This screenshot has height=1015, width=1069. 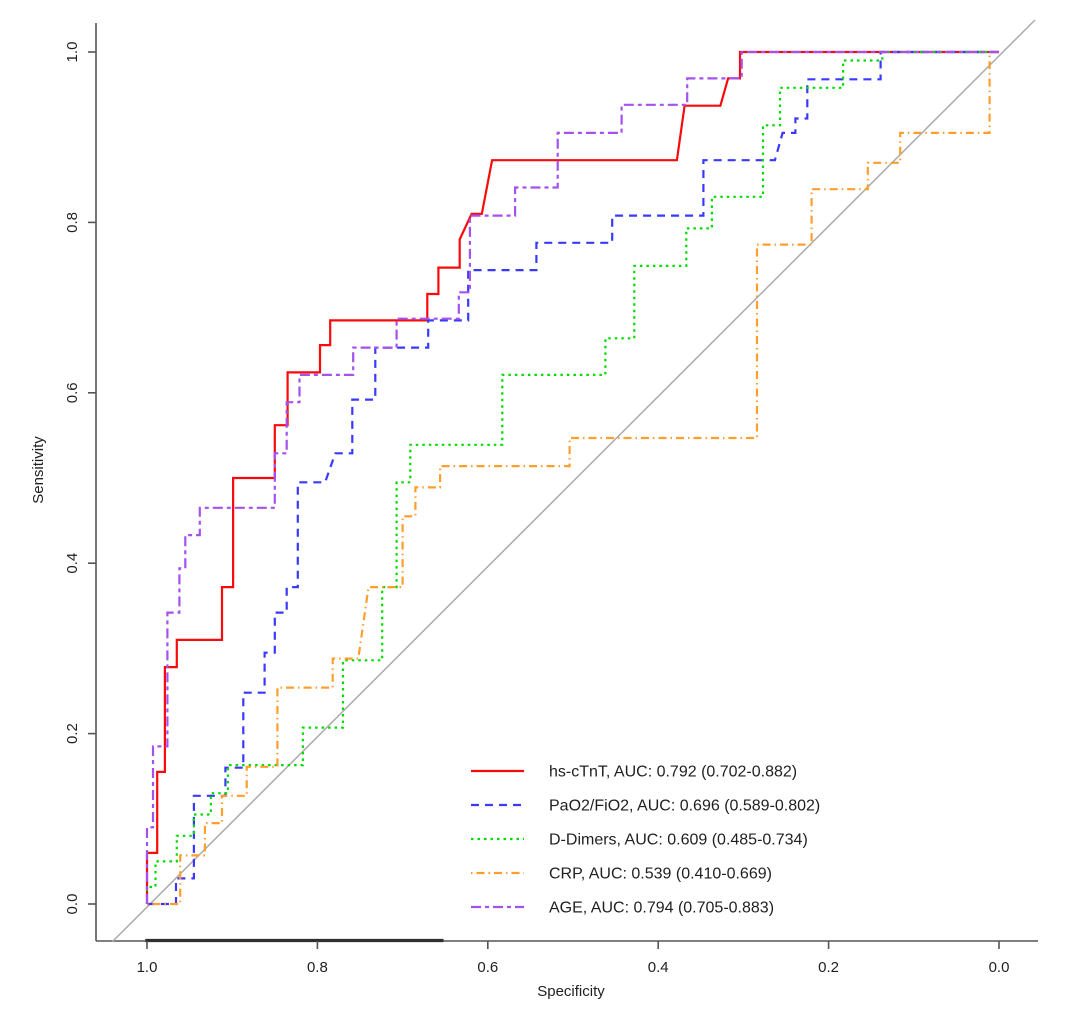 What do you see at coordinates (72, 733) in the screenshot?
I see `y-tick-label: 0.2` at bounding box center [72, 733].